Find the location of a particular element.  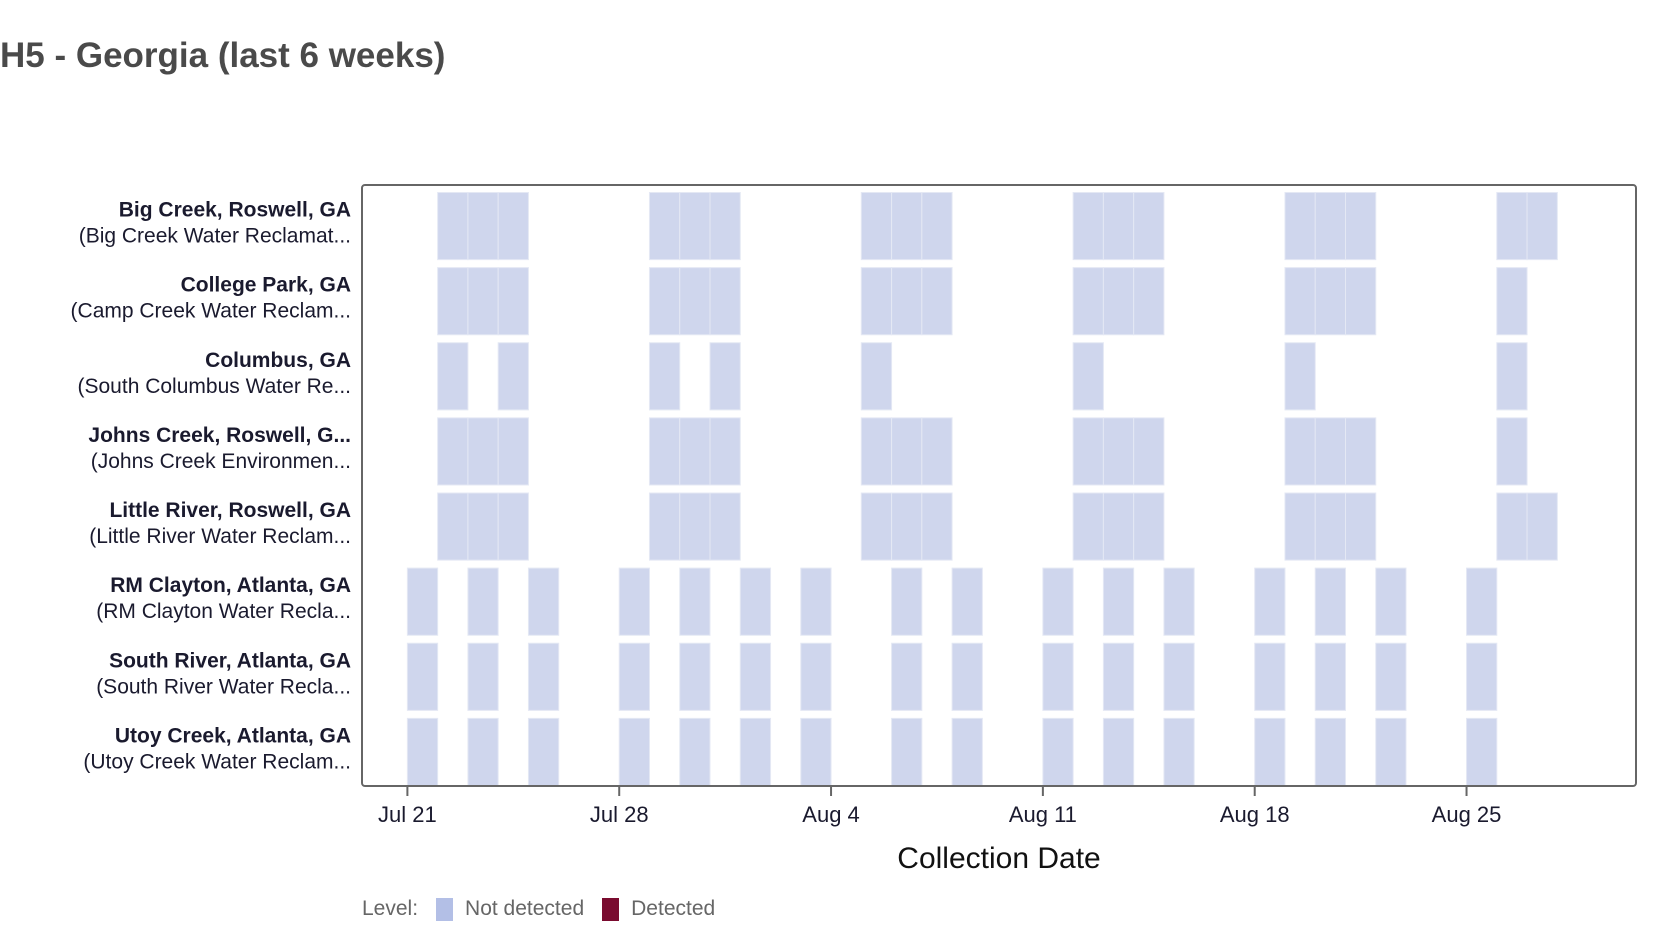

x-tick-label: Aug 18 is located at coordinates (1255, 814).